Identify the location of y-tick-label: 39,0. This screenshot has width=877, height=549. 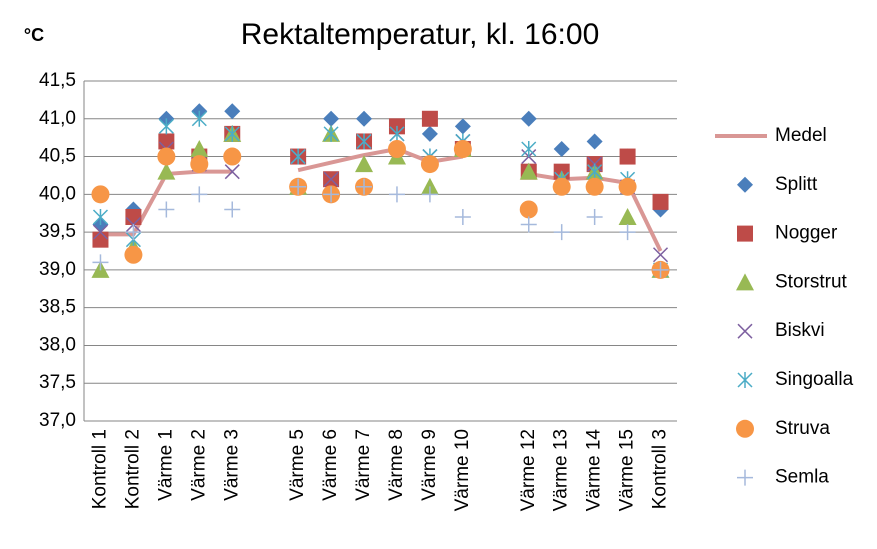
(57, 269).